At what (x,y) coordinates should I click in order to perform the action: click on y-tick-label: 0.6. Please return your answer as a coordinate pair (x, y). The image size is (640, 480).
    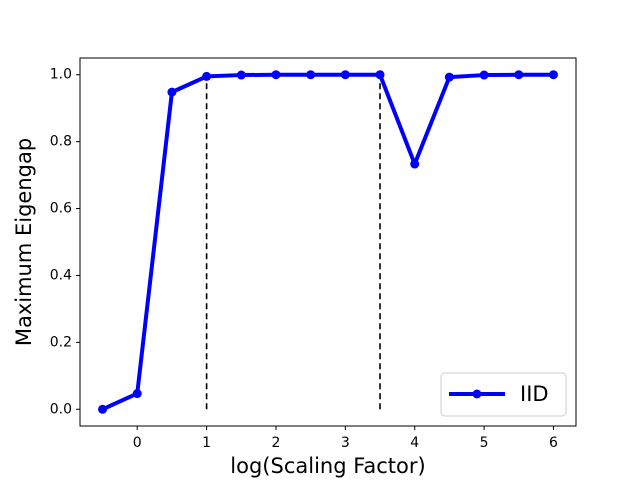
    Looking at the image, I should click on (61, 209).